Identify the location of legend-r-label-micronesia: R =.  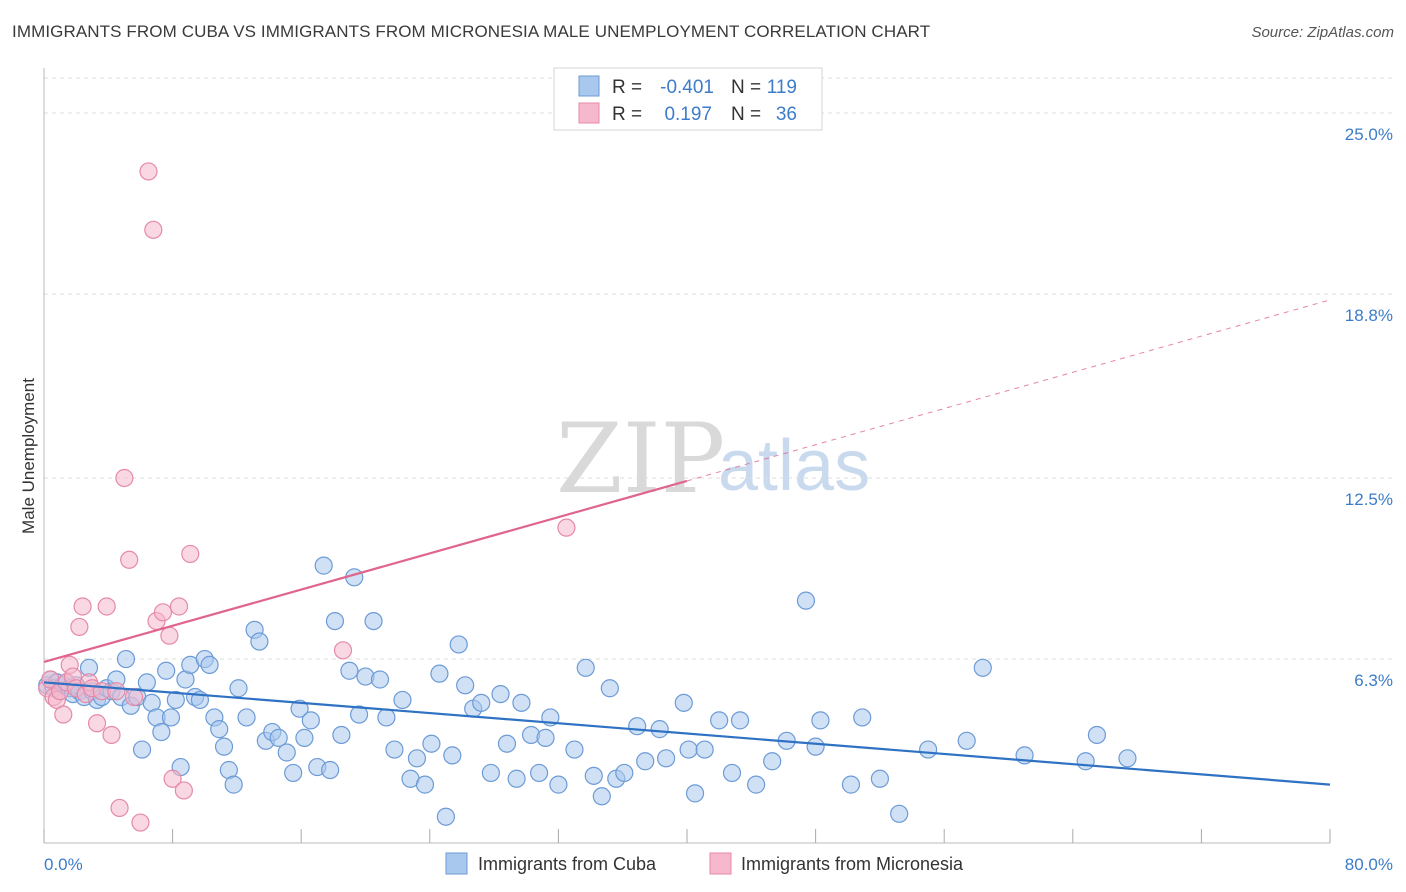
(627, 114).